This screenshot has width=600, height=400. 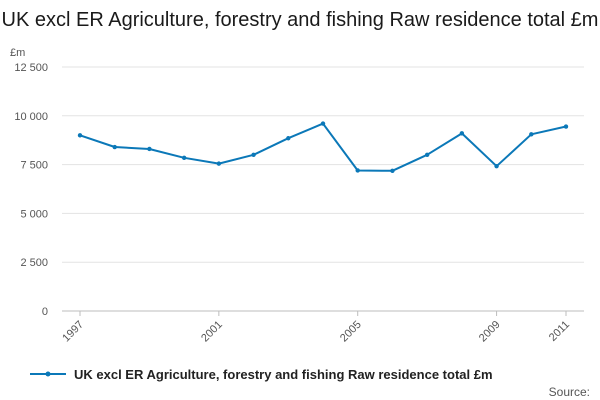 What do you see at coordinates (45, 312) in the screenshot?
I see `y-tick-label: 0` at bounding box center [45, 312].